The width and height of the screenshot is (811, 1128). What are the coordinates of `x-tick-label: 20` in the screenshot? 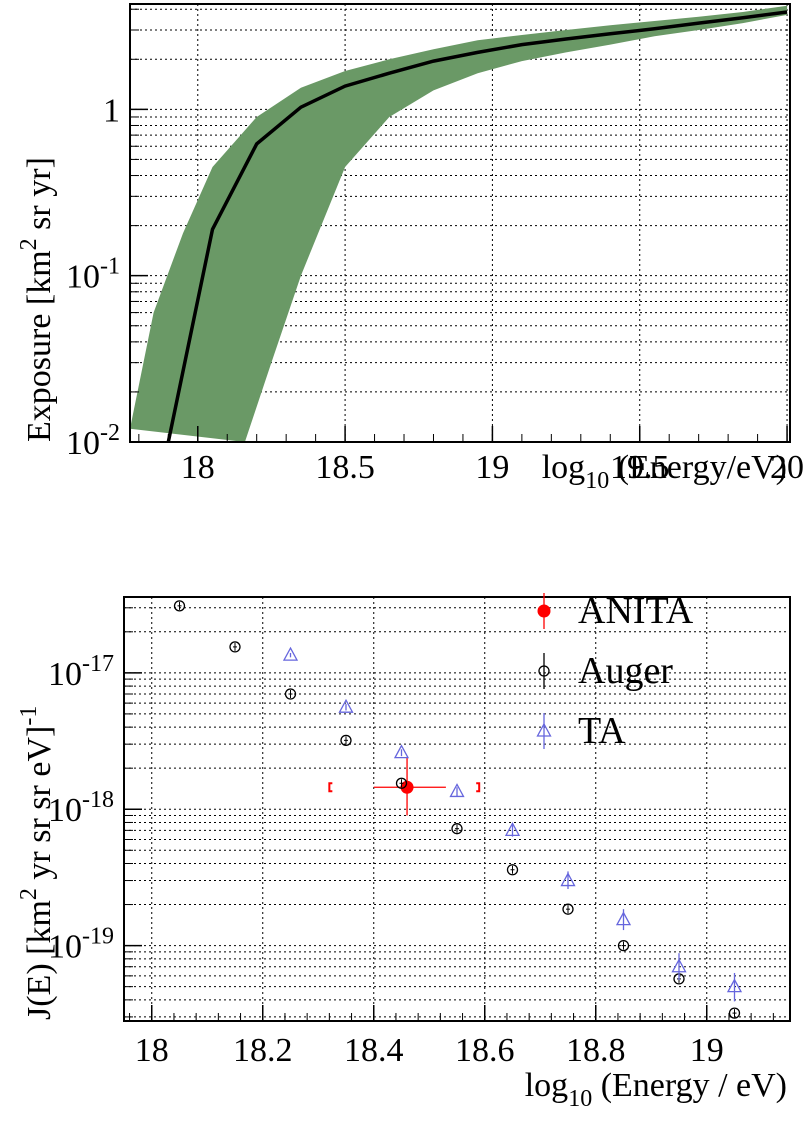 It's located at (787, 467).